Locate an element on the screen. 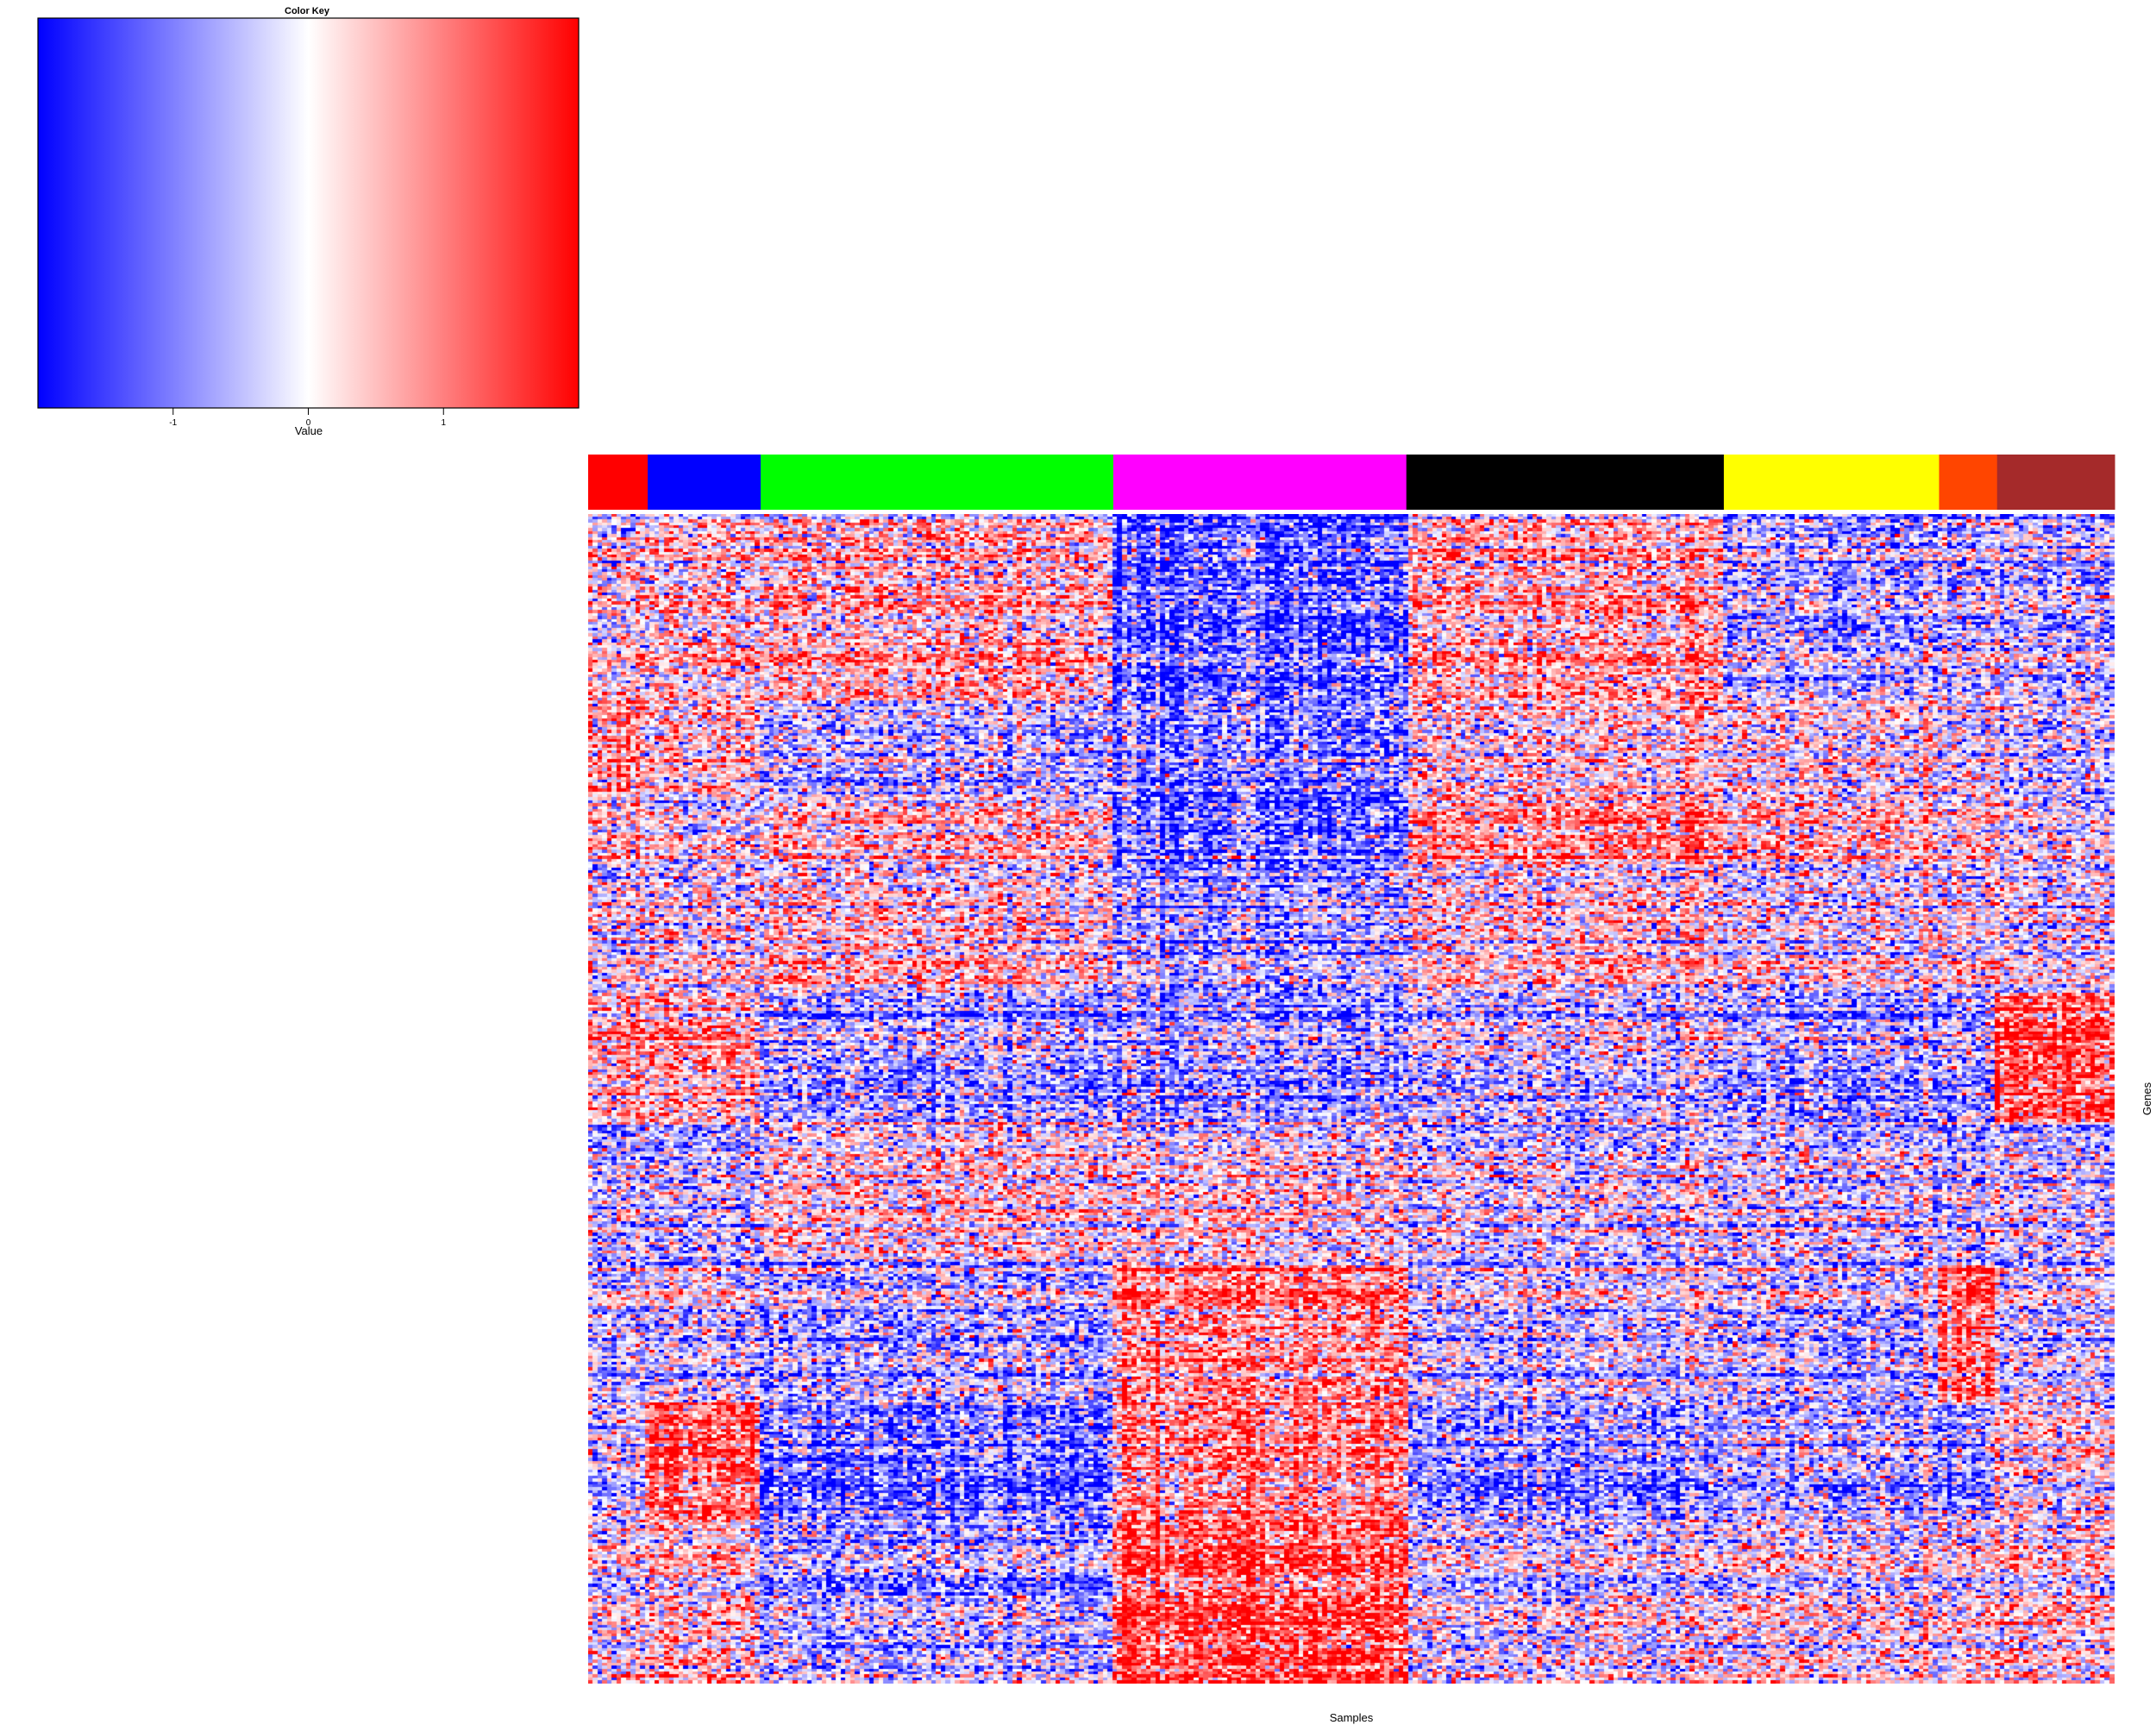  color-key-tick-label: 0 is located at coordinates (308, 423).